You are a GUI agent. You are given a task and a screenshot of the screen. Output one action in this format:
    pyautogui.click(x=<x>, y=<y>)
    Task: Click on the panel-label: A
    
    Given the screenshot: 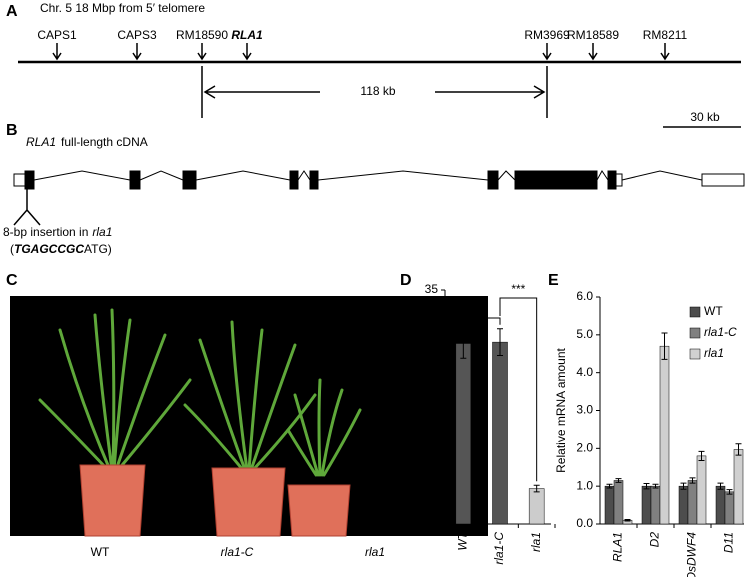 What is the action you would take?
    pyautogui.click(x=12, y=11)
    